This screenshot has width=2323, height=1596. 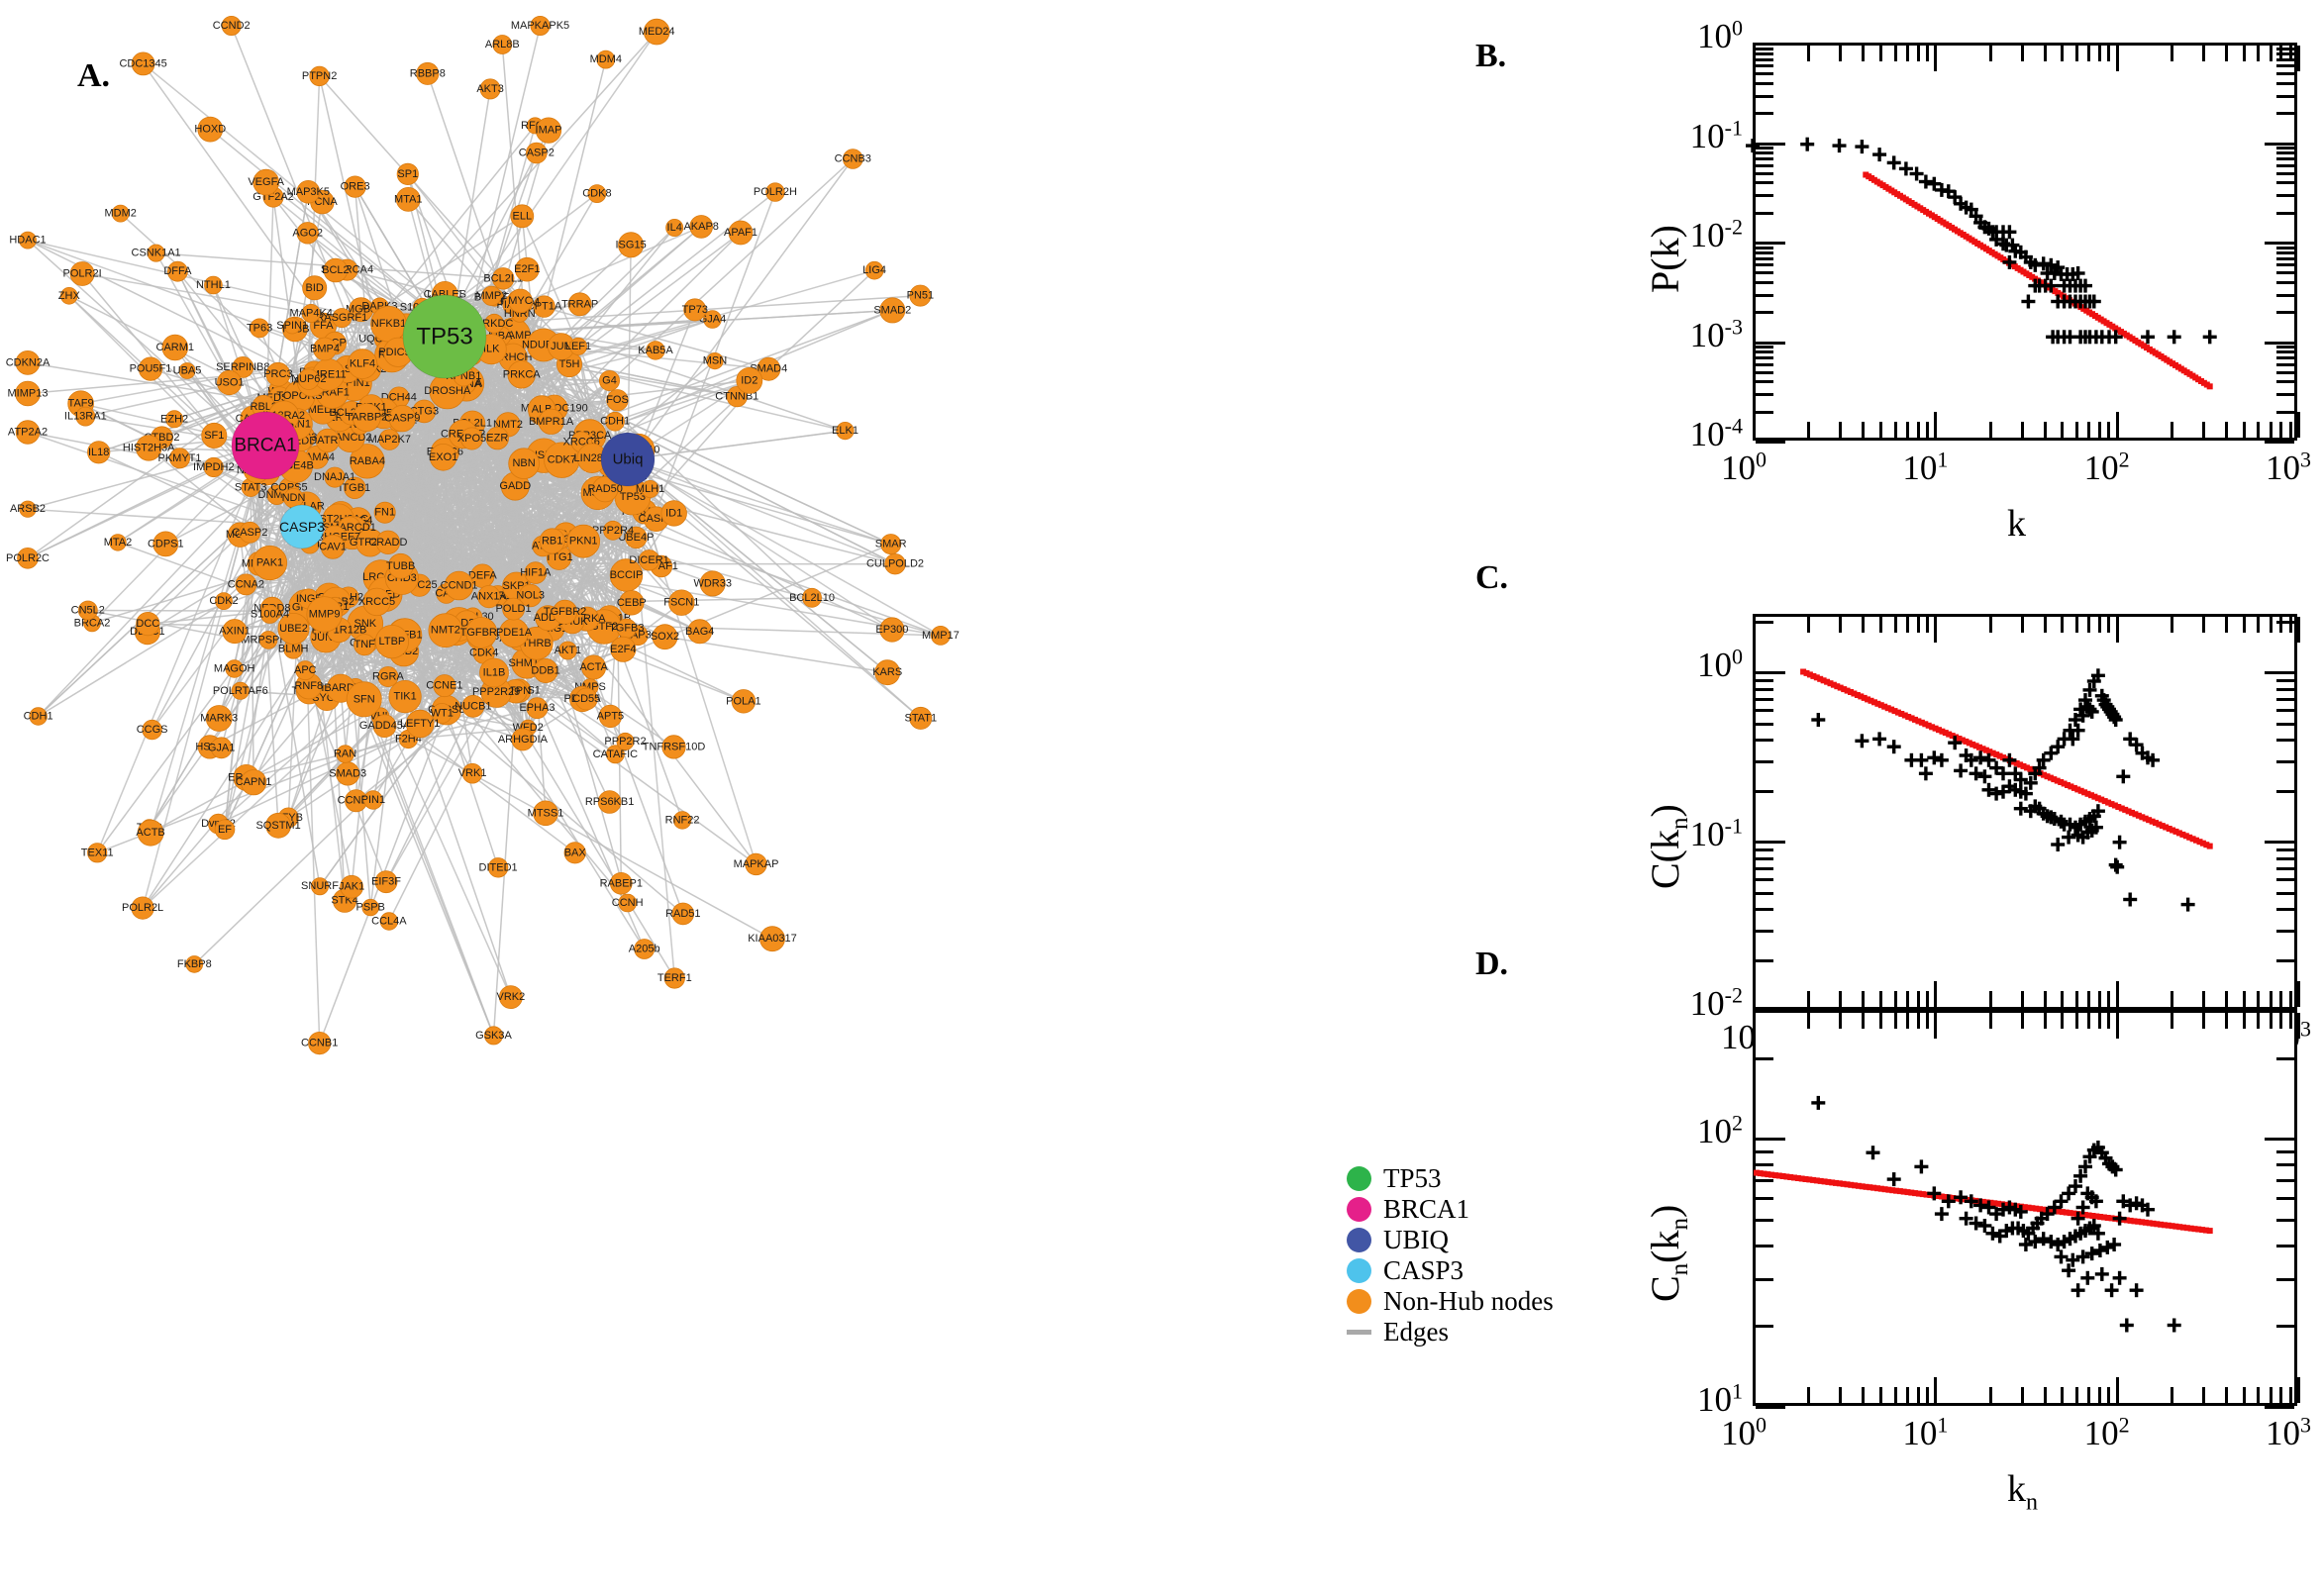 I want to click on network-node-label: CULPOLD2, so click(x=895, y=564).